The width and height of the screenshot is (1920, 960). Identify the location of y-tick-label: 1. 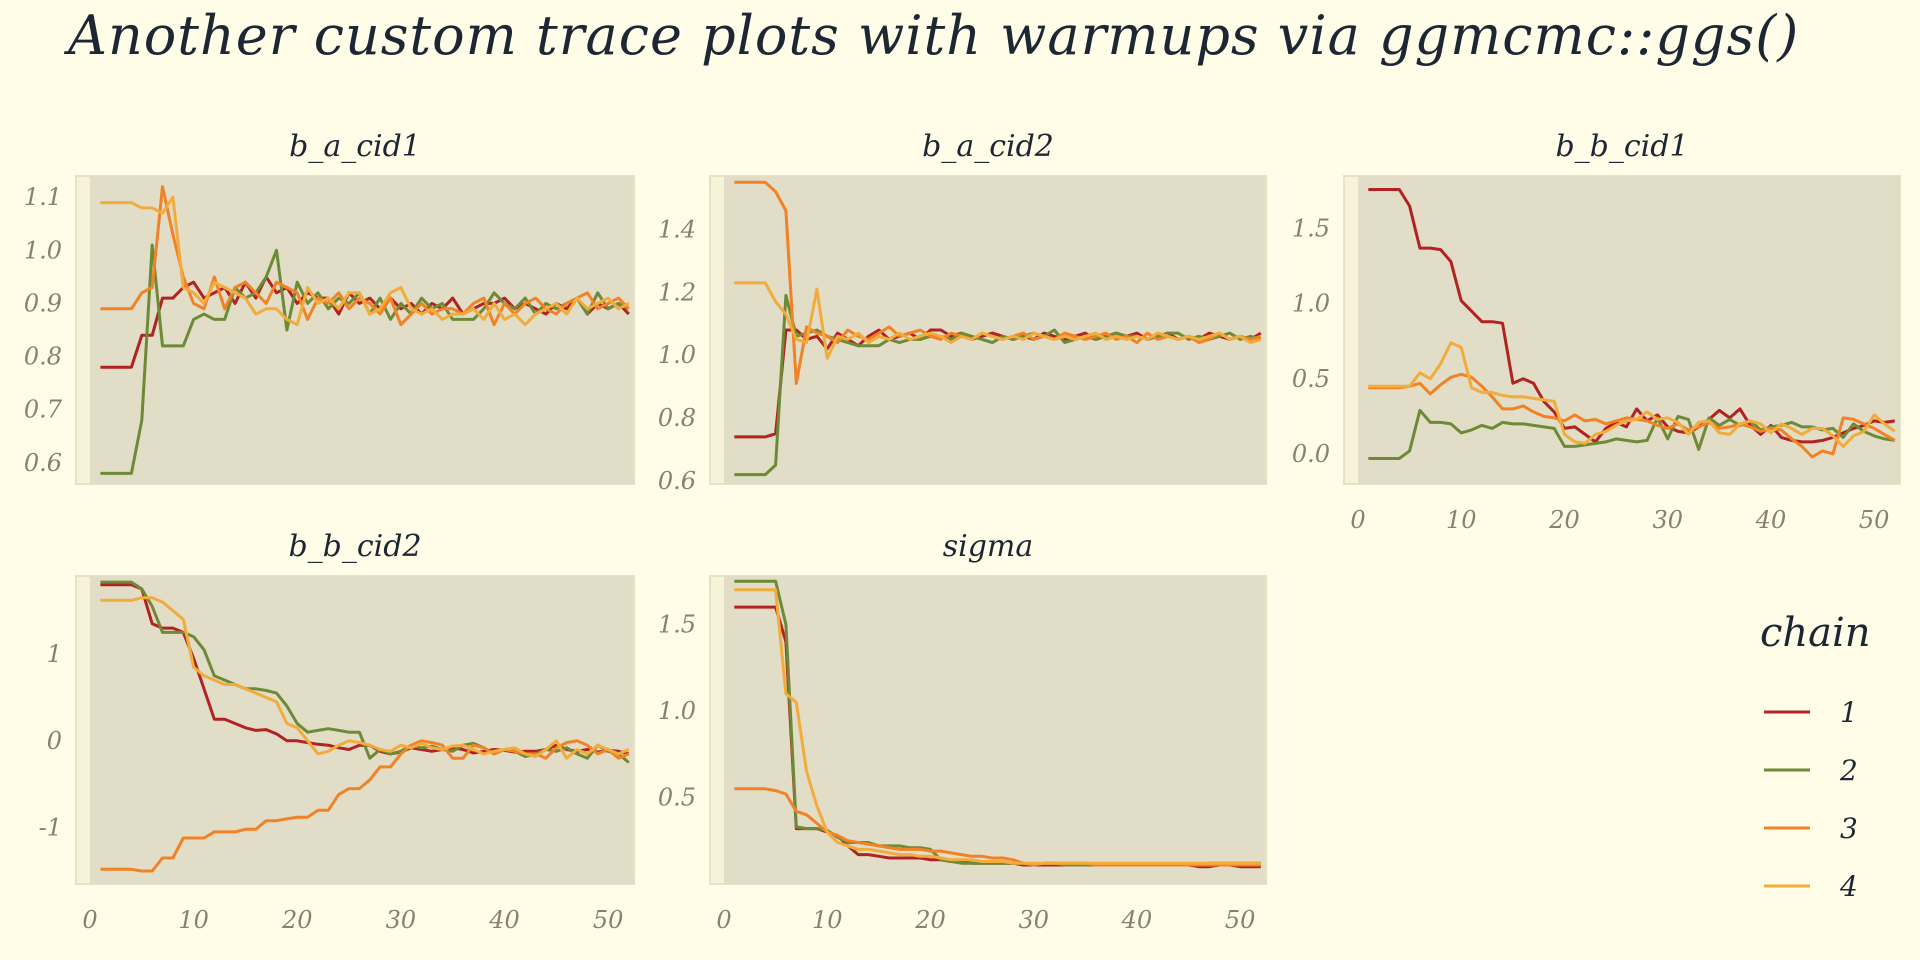
(54, 654).